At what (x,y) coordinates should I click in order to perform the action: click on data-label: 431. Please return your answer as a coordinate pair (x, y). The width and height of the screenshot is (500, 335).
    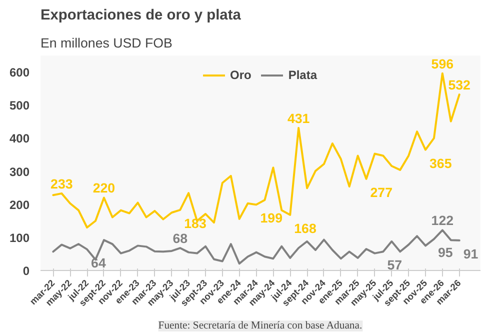
    Looking at the image, I should click on (298, 118).